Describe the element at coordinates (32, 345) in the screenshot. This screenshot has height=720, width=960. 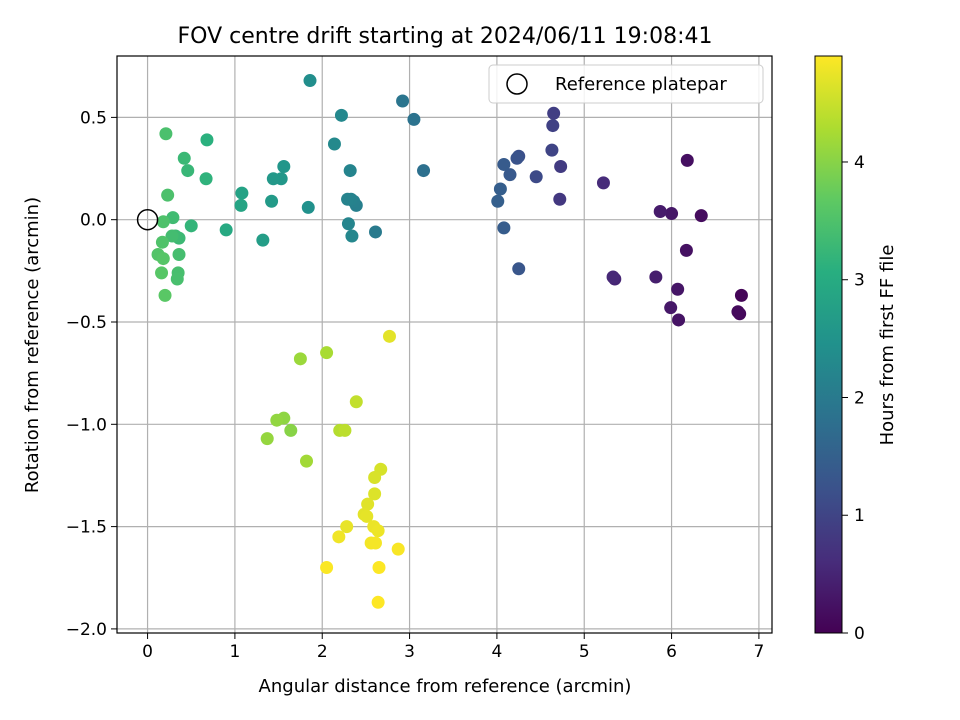
I see `y-axis-label: Rotation from reference (arcmin)` at that location.